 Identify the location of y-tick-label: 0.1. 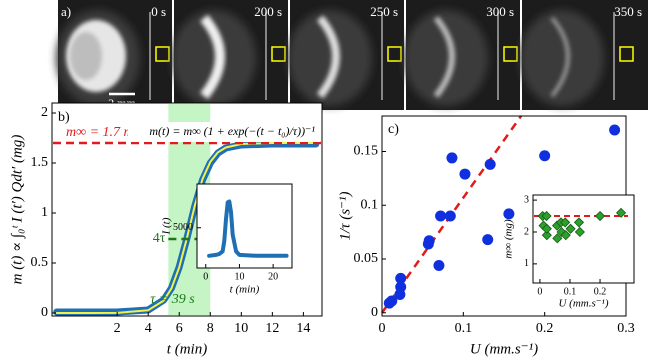
(370, 204).